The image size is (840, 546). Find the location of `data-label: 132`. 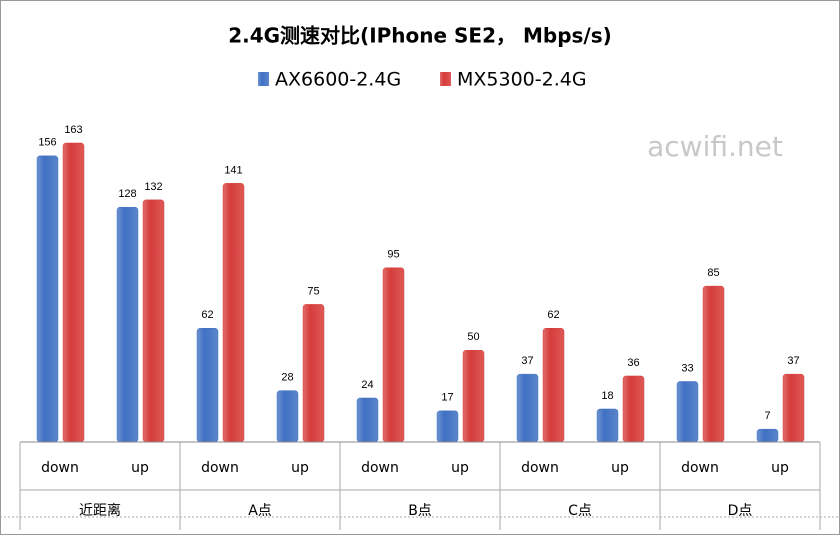

data-label: 132 is located at coordinates (153, 187).